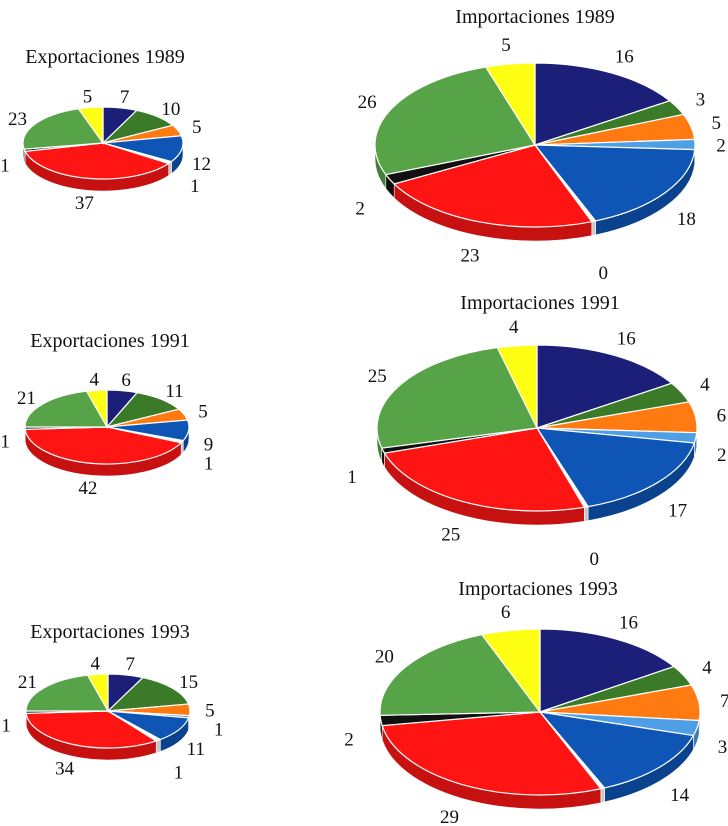  What do you see at coordinates (534, 17) in the screenshot?
I see `chart-title: Importaciones 1989` at bounding box center [534, 17].